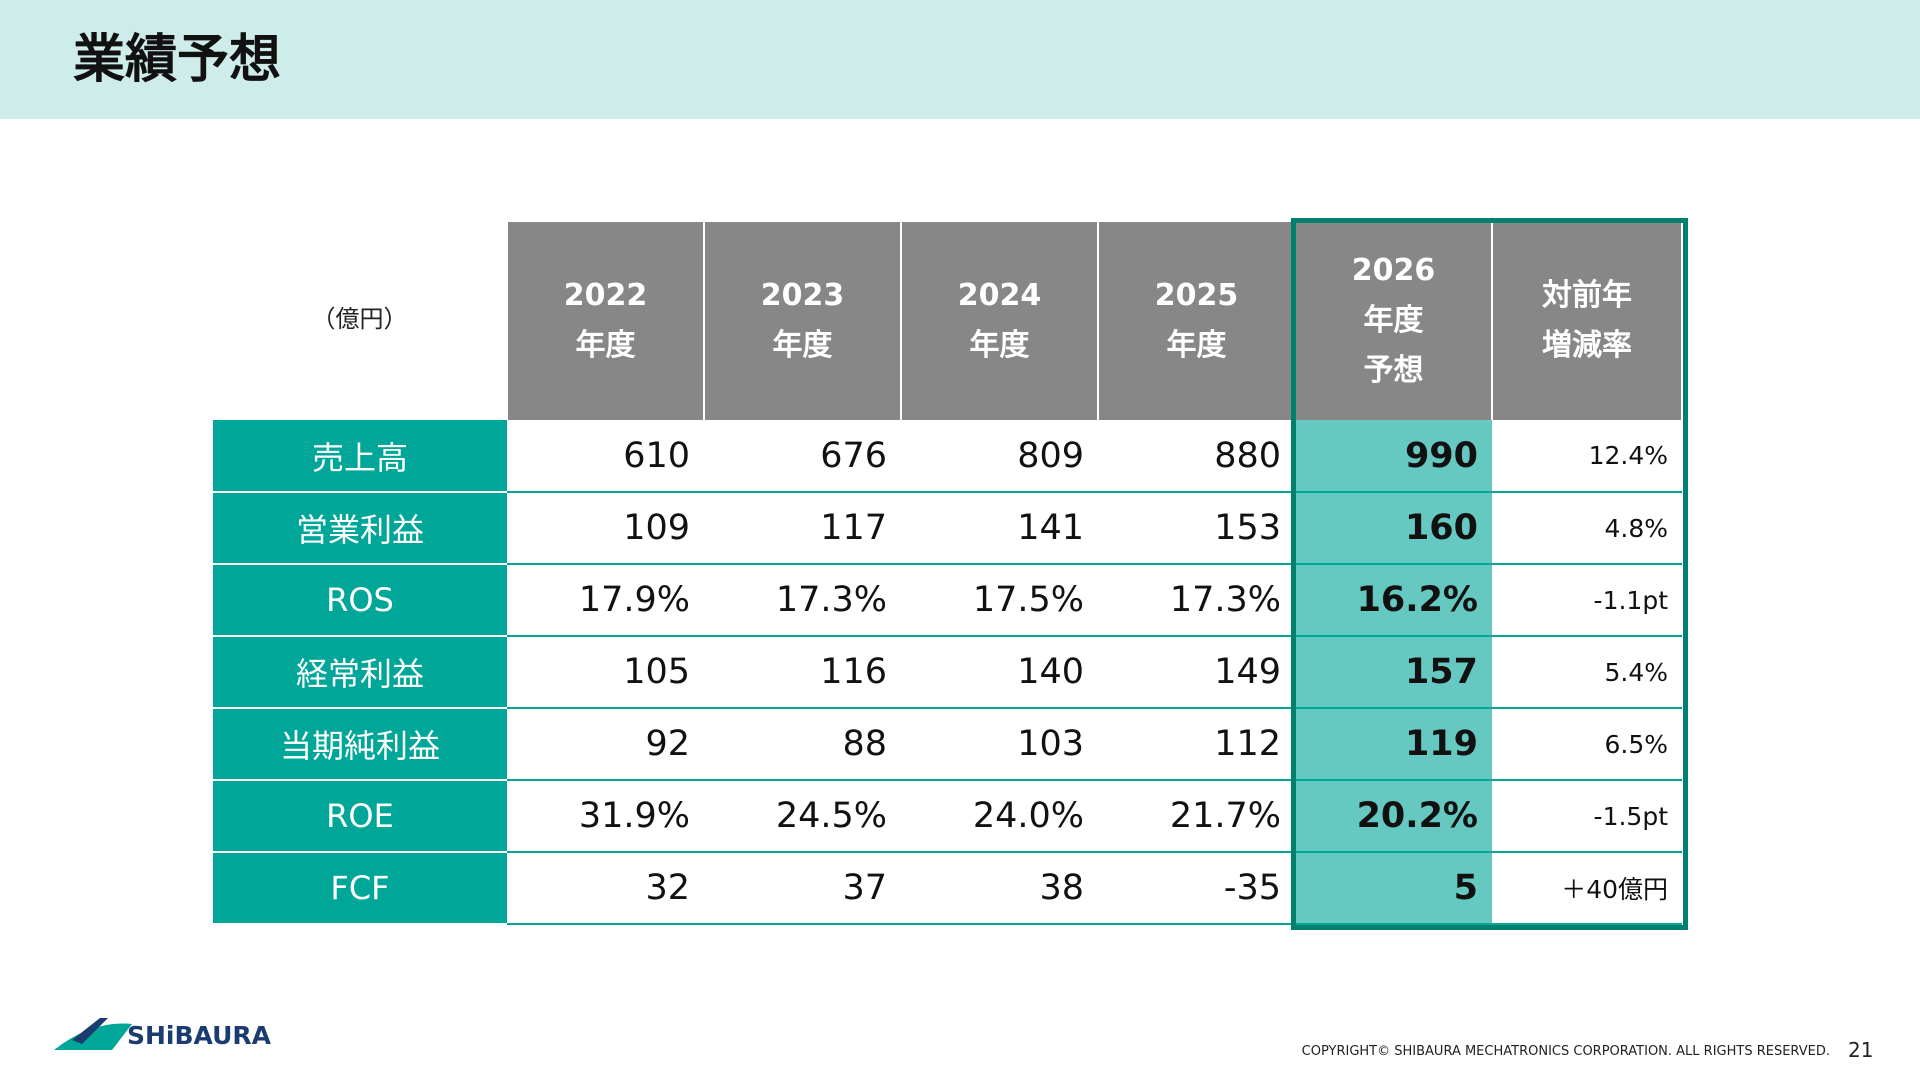 The height and width of the screenshot is (1080, 1920). I want to click on row-label: 経常利益, so click(360, 672).